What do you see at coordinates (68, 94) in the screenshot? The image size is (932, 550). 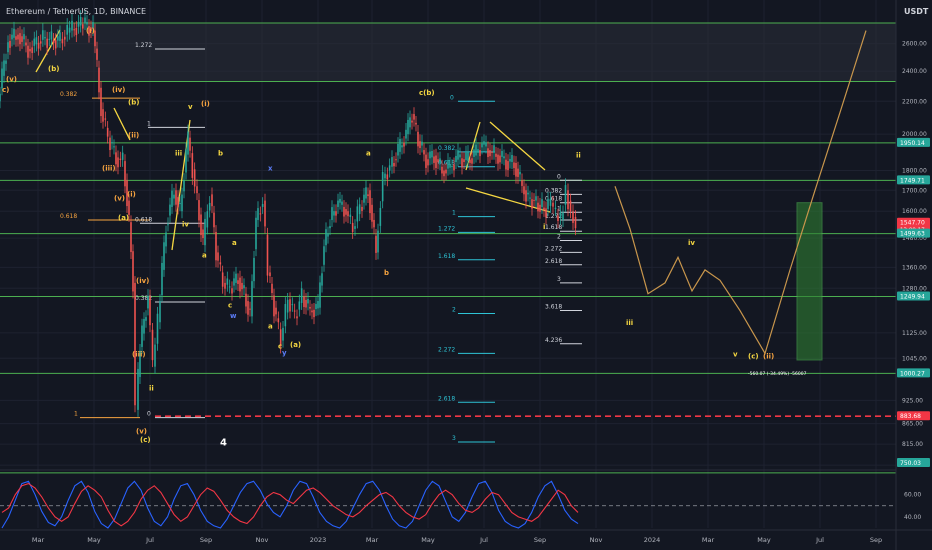 I see `fib-label-1: 0.382` at bounding box center [68, 94].